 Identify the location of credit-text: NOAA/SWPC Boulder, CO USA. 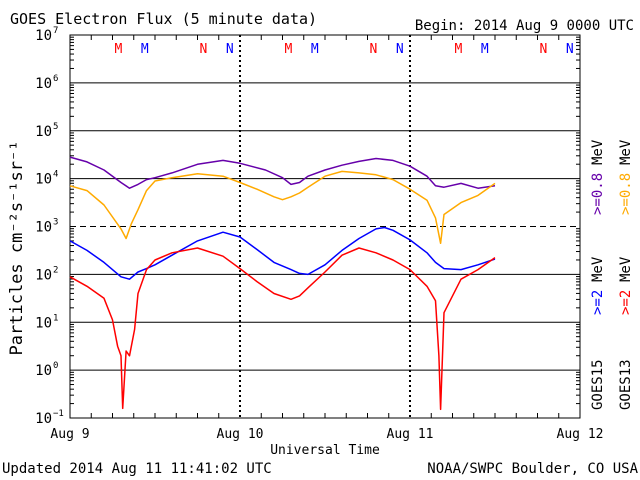
(532, 469).